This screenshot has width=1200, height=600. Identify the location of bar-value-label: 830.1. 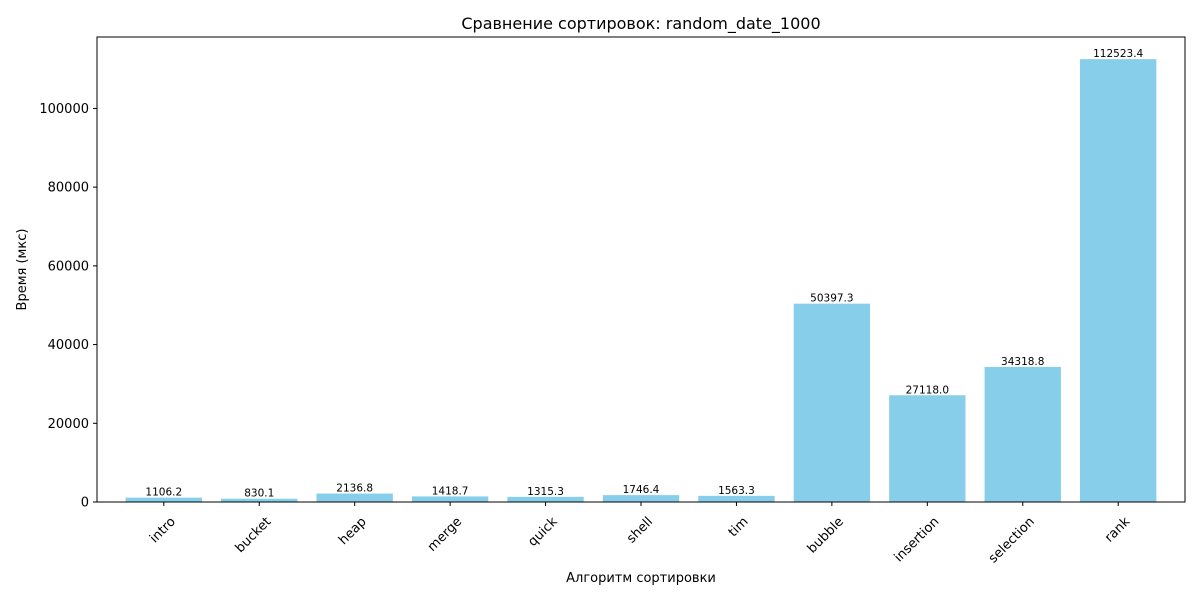
(259, 494).